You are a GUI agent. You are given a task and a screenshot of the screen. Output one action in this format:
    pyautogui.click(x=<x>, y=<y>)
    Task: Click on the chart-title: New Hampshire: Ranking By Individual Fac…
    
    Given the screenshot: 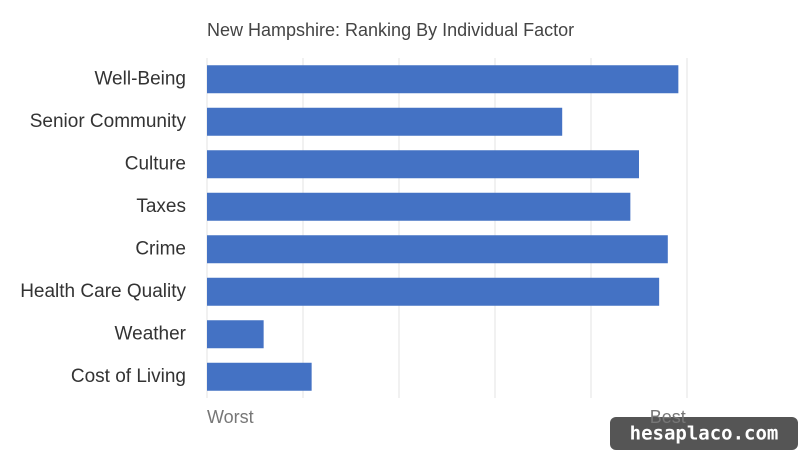 What is the action you would take?
    pyautogui.click(x=390, y=30)
    